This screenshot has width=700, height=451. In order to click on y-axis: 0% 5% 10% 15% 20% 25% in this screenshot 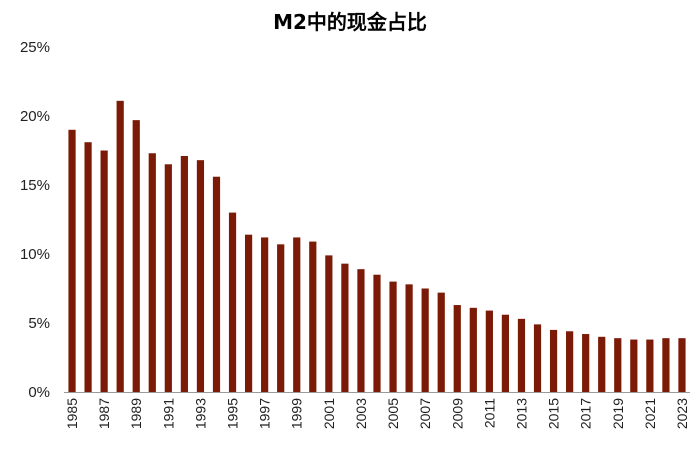, I will do `click(35, 220)`.